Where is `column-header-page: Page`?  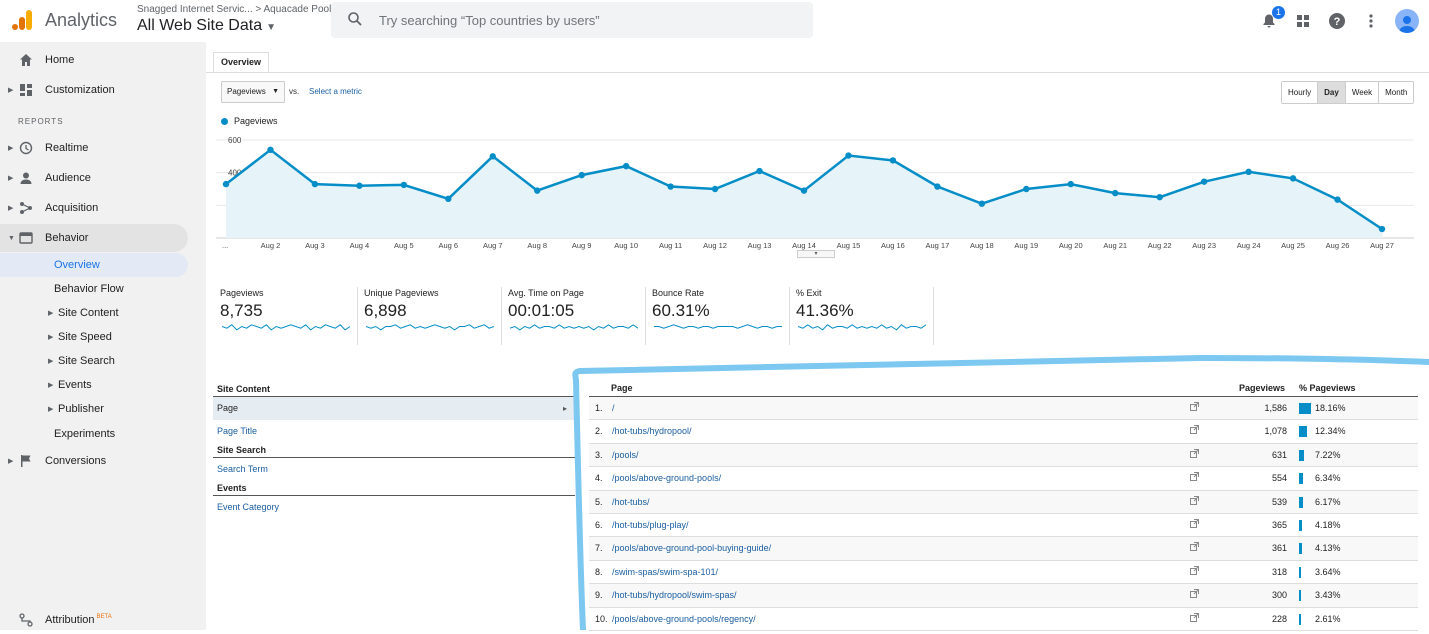 column-header-page: Page is located at coordinates (622, 388).